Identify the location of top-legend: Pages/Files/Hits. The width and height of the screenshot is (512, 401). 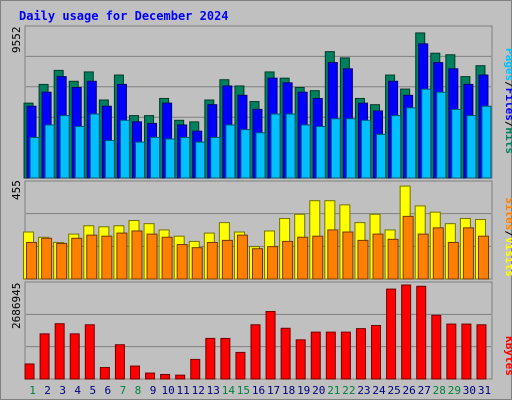
(507, 101).